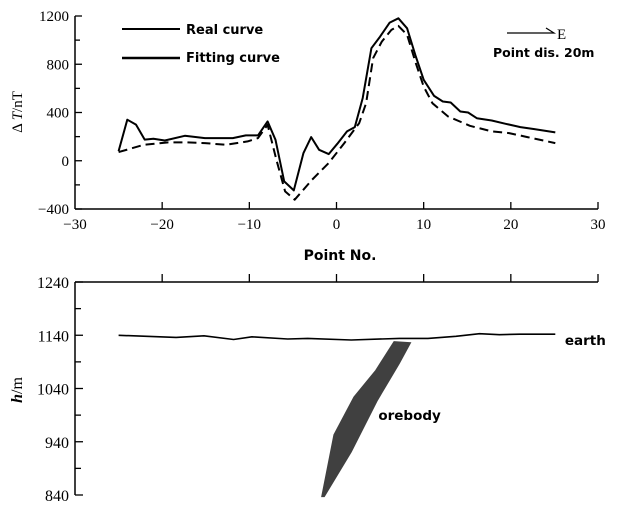 This screenshot has width=623, height=517. Describe the element at coordinates (366, 419) in the screenshot. I see `orebody-shape` at that location.